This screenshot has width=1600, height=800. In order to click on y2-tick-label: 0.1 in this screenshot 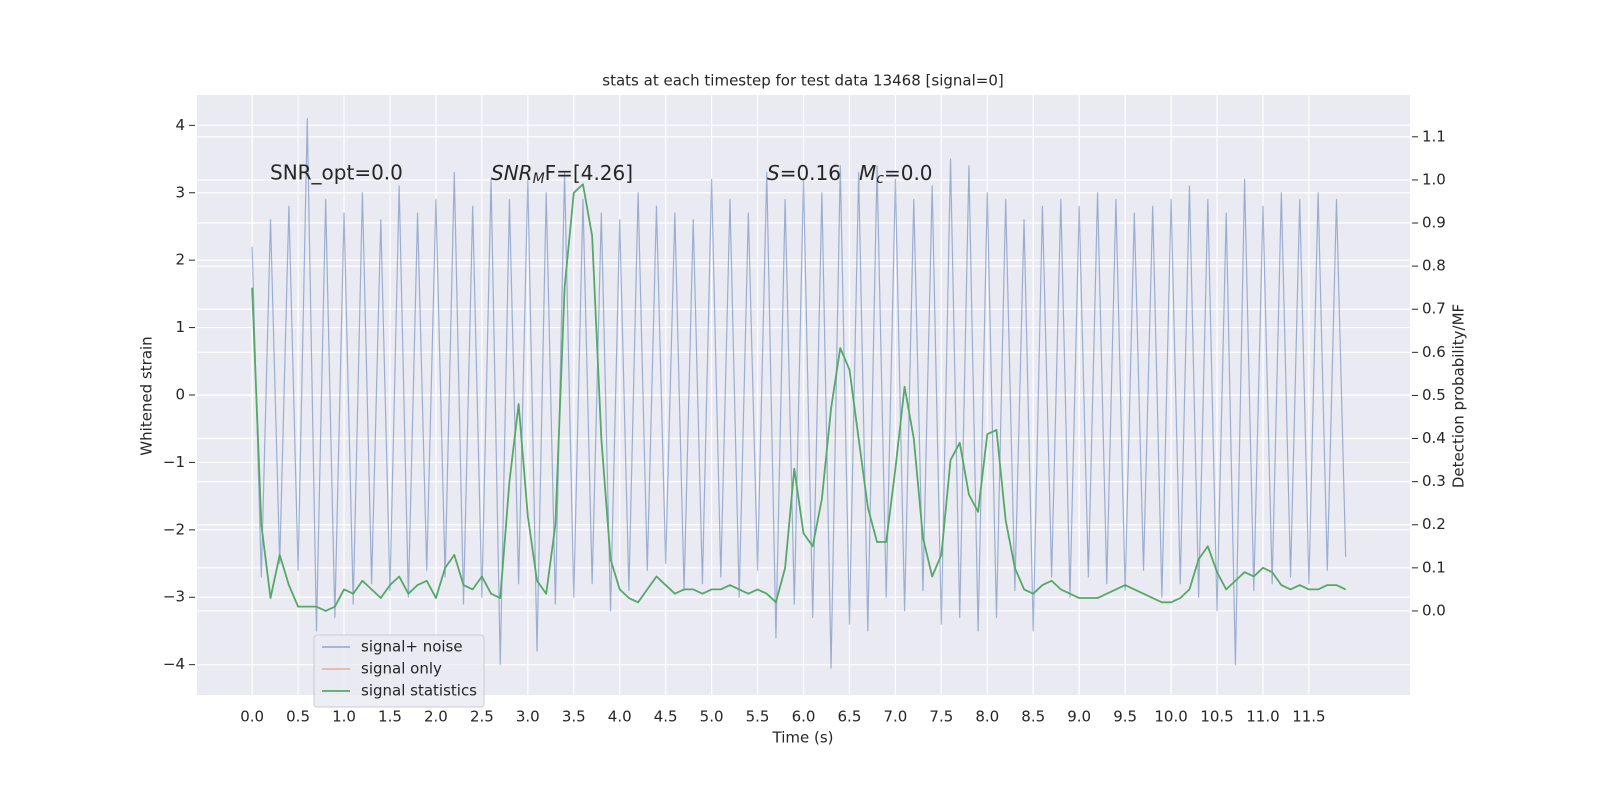, I will do `click(1434, 567)`.